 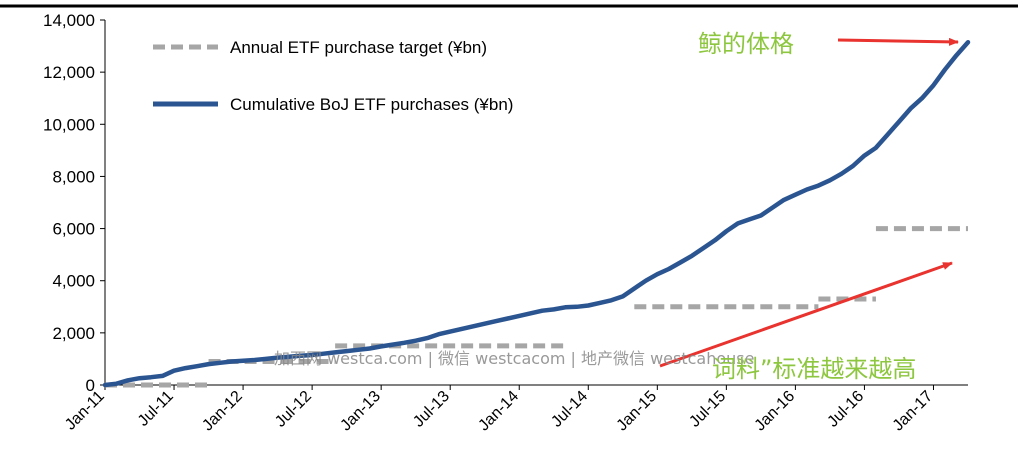 I want to click on x-tick-label: Jul-14, so click(x=569, y=409).